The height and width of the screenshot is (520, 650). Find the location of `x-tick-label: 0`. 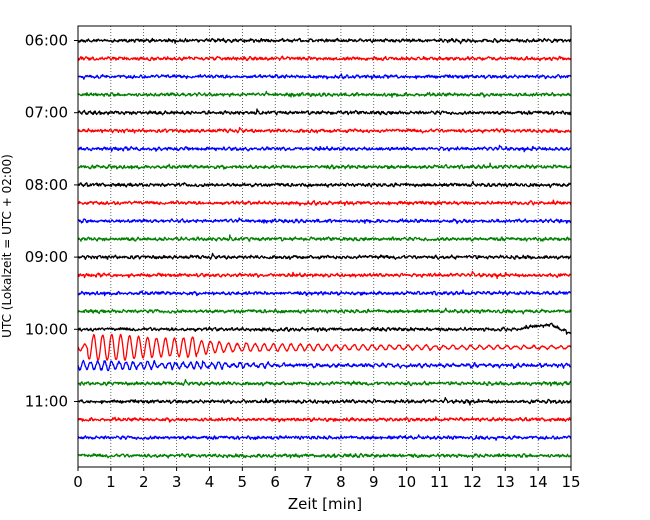

x-tick-label: 0 is located at coordinates (78, 482).